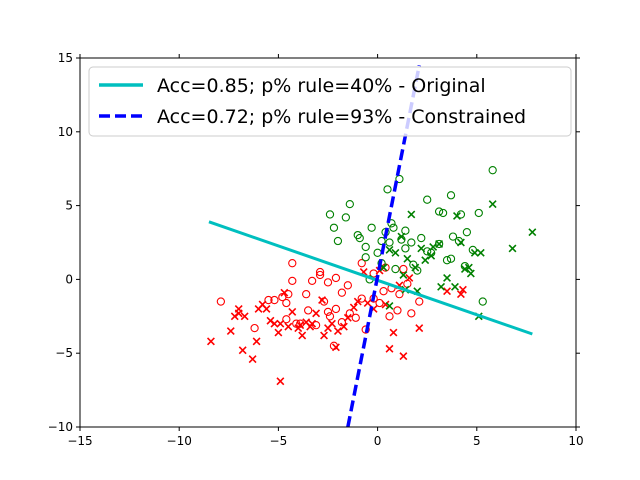 This screenshot has width=640, height=480. What do you see at coordinates (370, 278) in the screenshot?
I see `decision-line-original` at bounding box center [370, 278].